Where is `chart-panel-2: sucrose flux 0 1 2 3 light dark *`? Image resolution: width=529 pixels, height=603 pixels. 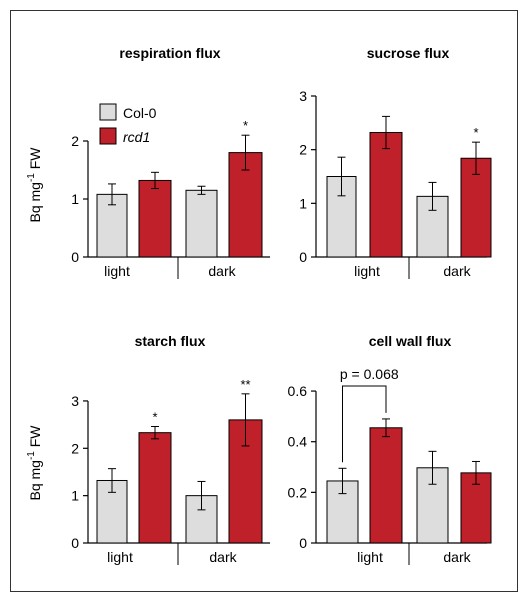 chart-panel-2: sucrose flux 0 1 2 3 light dark * is located at coordinates (395, 162).